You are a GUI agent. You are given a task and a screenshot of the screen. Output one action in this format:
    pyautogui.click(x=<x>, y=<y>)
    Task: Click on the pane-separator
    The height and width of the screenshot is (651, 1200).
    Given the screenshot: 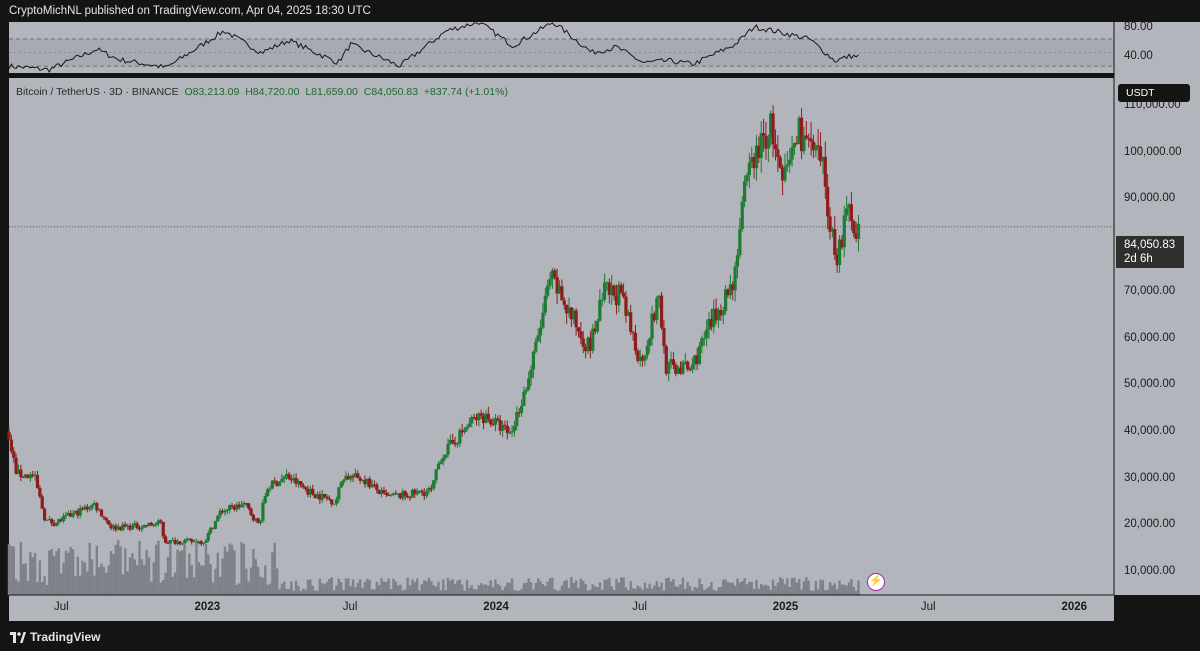 What is the action you would take?
    pyautogui.click(x=600, y=75)
    